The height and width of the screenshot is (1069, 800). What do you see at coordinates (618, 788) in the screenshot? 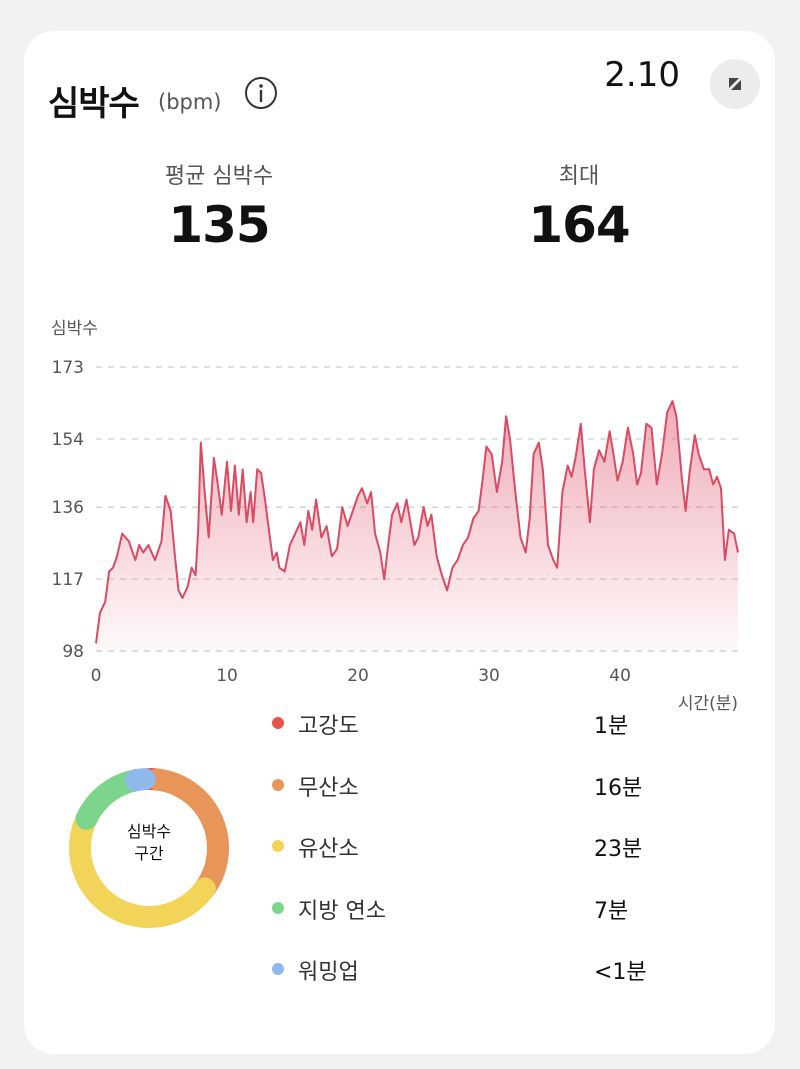
I see `legend-value: 16분` at bounding box center [618, 788].